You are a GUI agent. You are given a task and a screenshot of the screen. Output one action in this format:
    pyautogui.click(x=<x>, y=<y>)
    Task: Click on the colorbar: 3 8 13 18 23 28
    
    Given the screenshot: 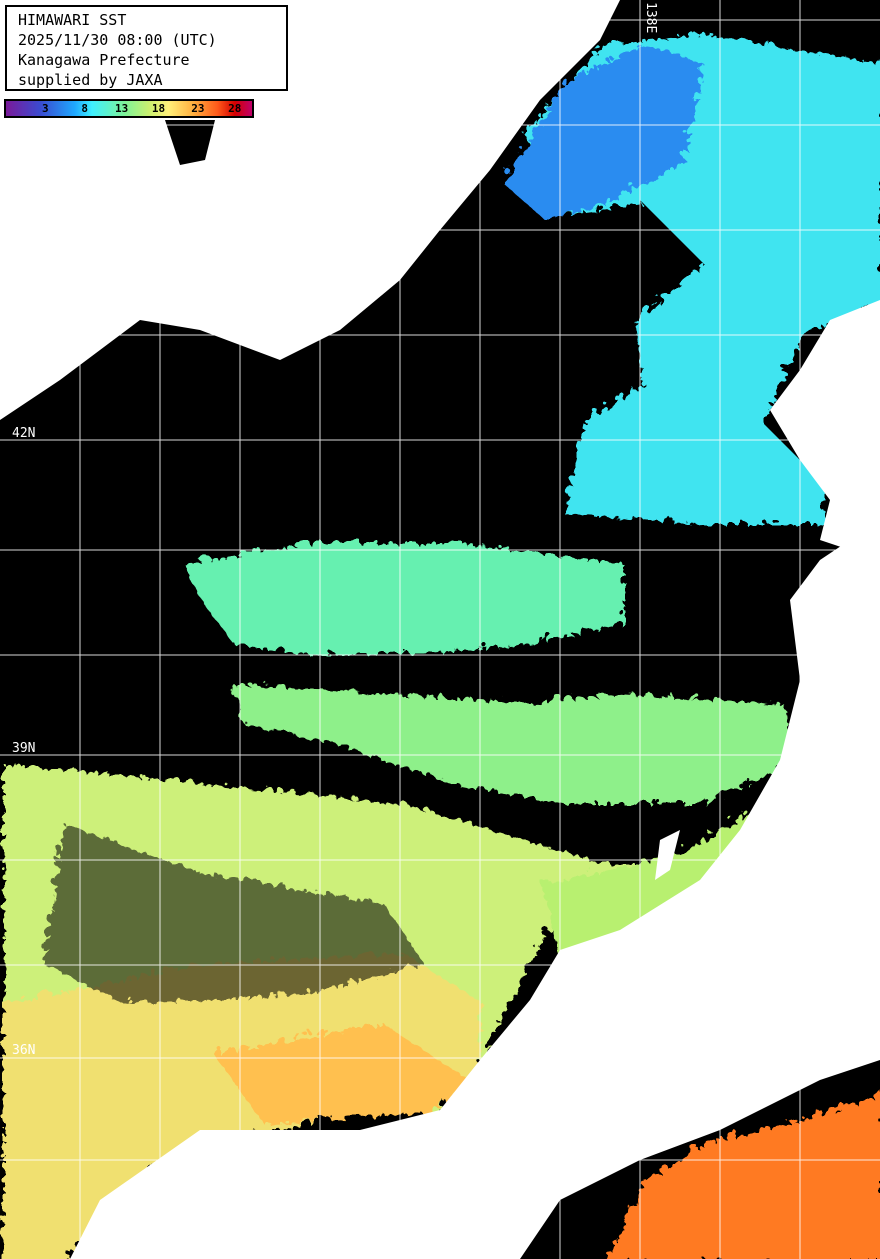 What is the action you would take?
    pyautogui.click(x=129, y=108)
    